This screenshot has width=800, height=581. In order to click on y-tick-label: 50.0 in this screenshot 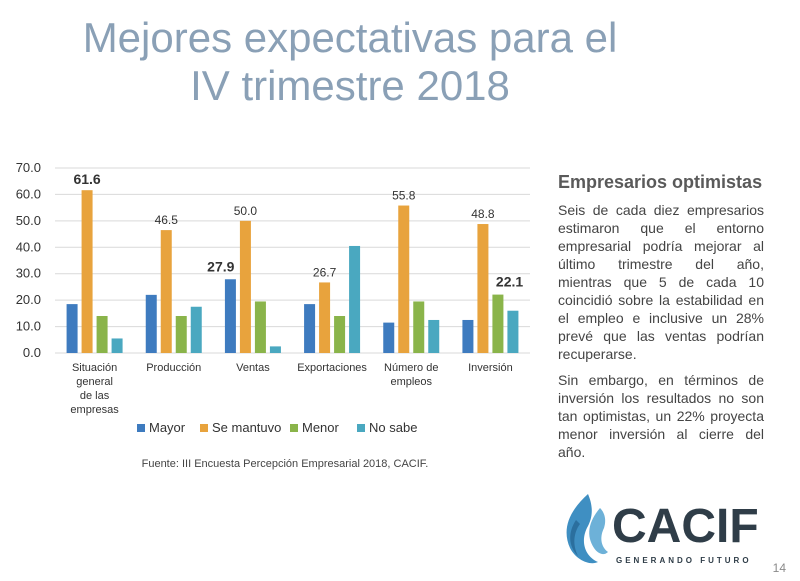, I will do `click(28, 220)`.